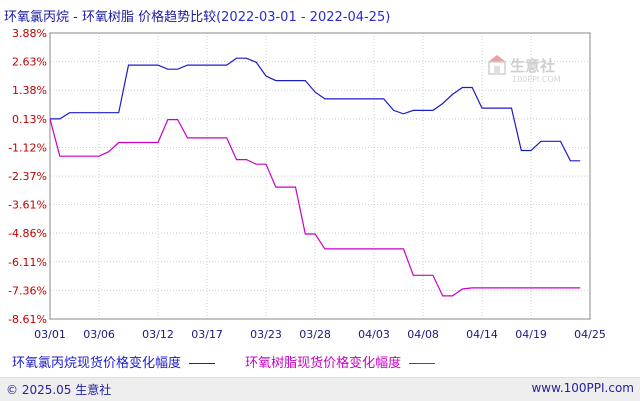 The width and height of the screenshot is (640, 401). I want to click on x-tick-label: 03/17, so click(207, 334).